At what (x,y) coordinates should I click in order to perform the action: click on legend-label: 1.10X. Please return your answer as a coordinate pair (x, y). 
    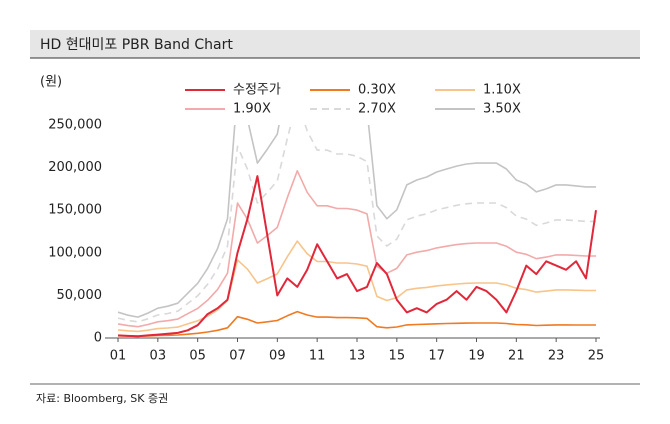
    Looking at the image, I should click on (502, 90).